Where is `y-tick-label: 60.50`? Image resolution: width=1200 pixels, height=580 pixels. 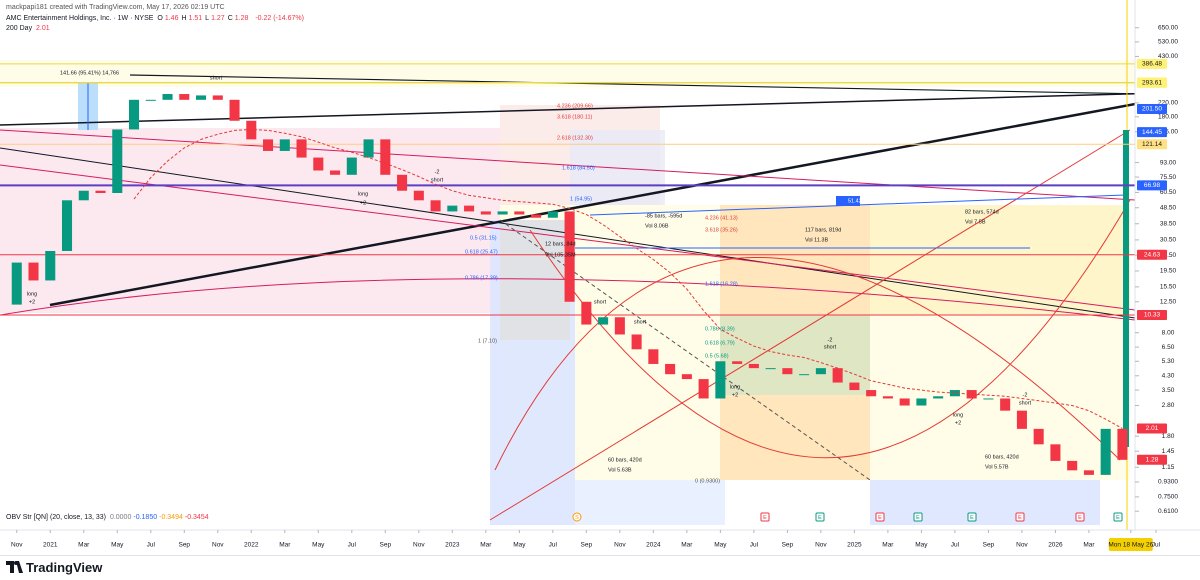 y-tick-label: 60.50 is located at coordinates (1168, 192).